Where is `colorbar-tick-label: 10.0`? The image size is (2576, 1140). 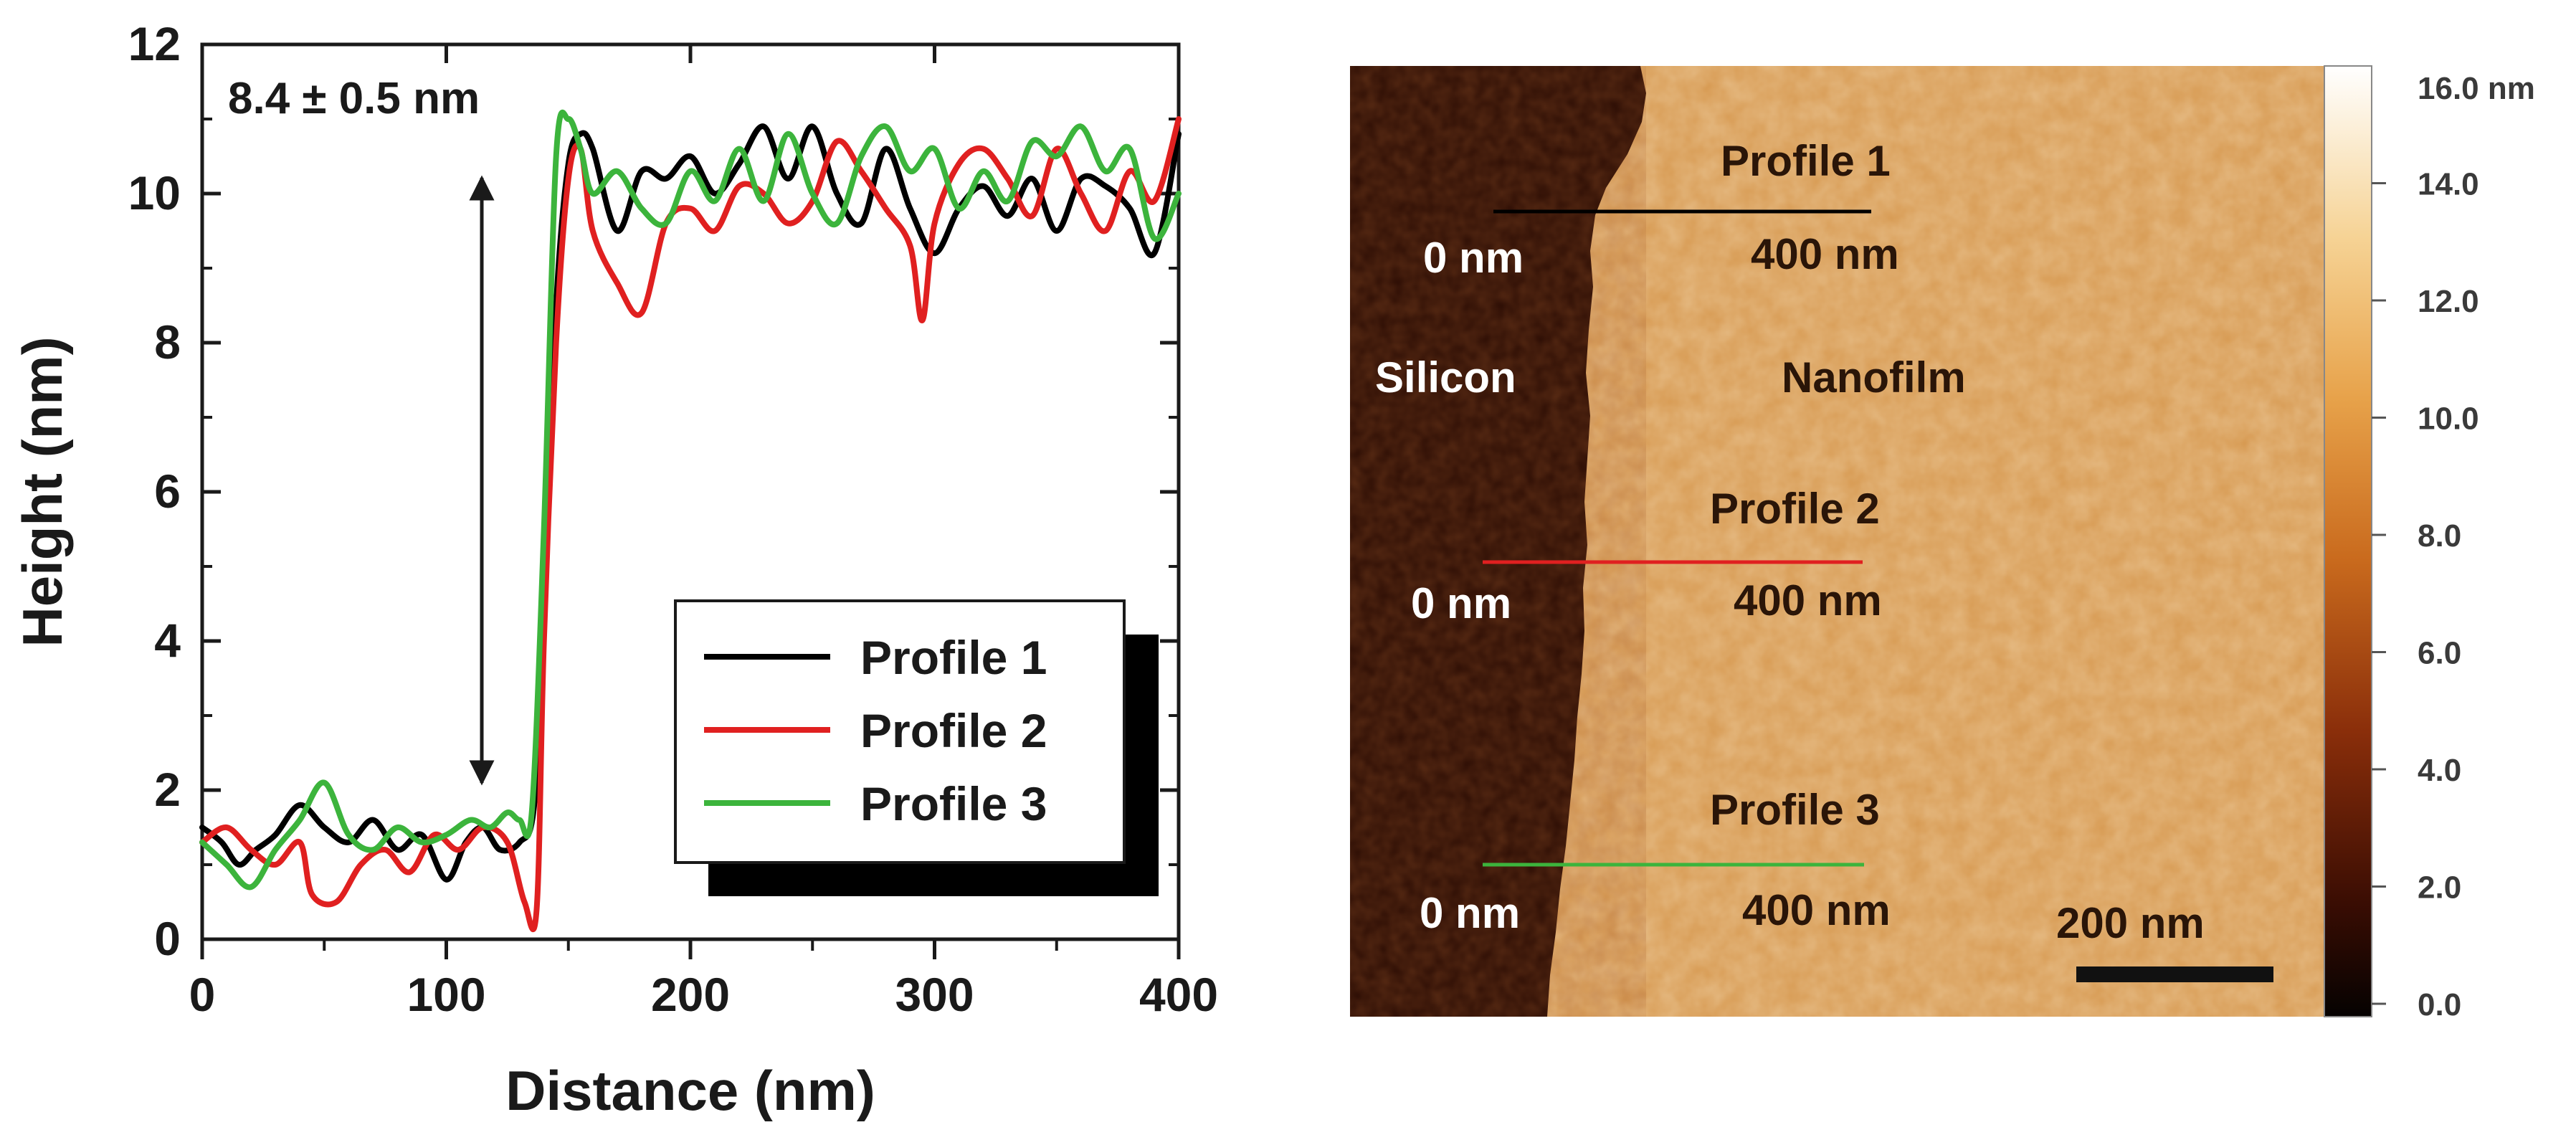
colorbar-tick-label: 10.0 is located at coordinates (2448, 419).